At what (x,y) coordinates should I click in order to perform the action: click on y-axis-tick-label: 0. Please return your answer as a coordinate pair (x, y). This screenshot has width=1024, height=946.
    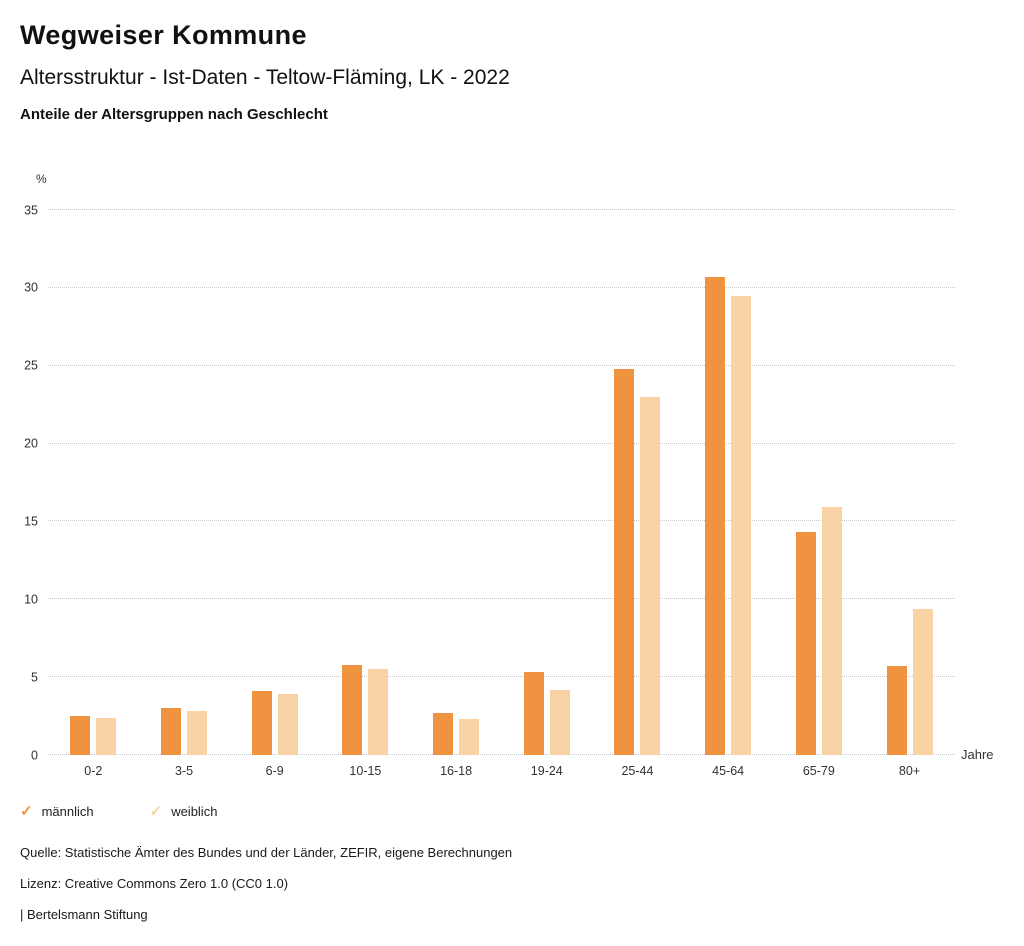
    Looking at the image, I should click on (34, 754).